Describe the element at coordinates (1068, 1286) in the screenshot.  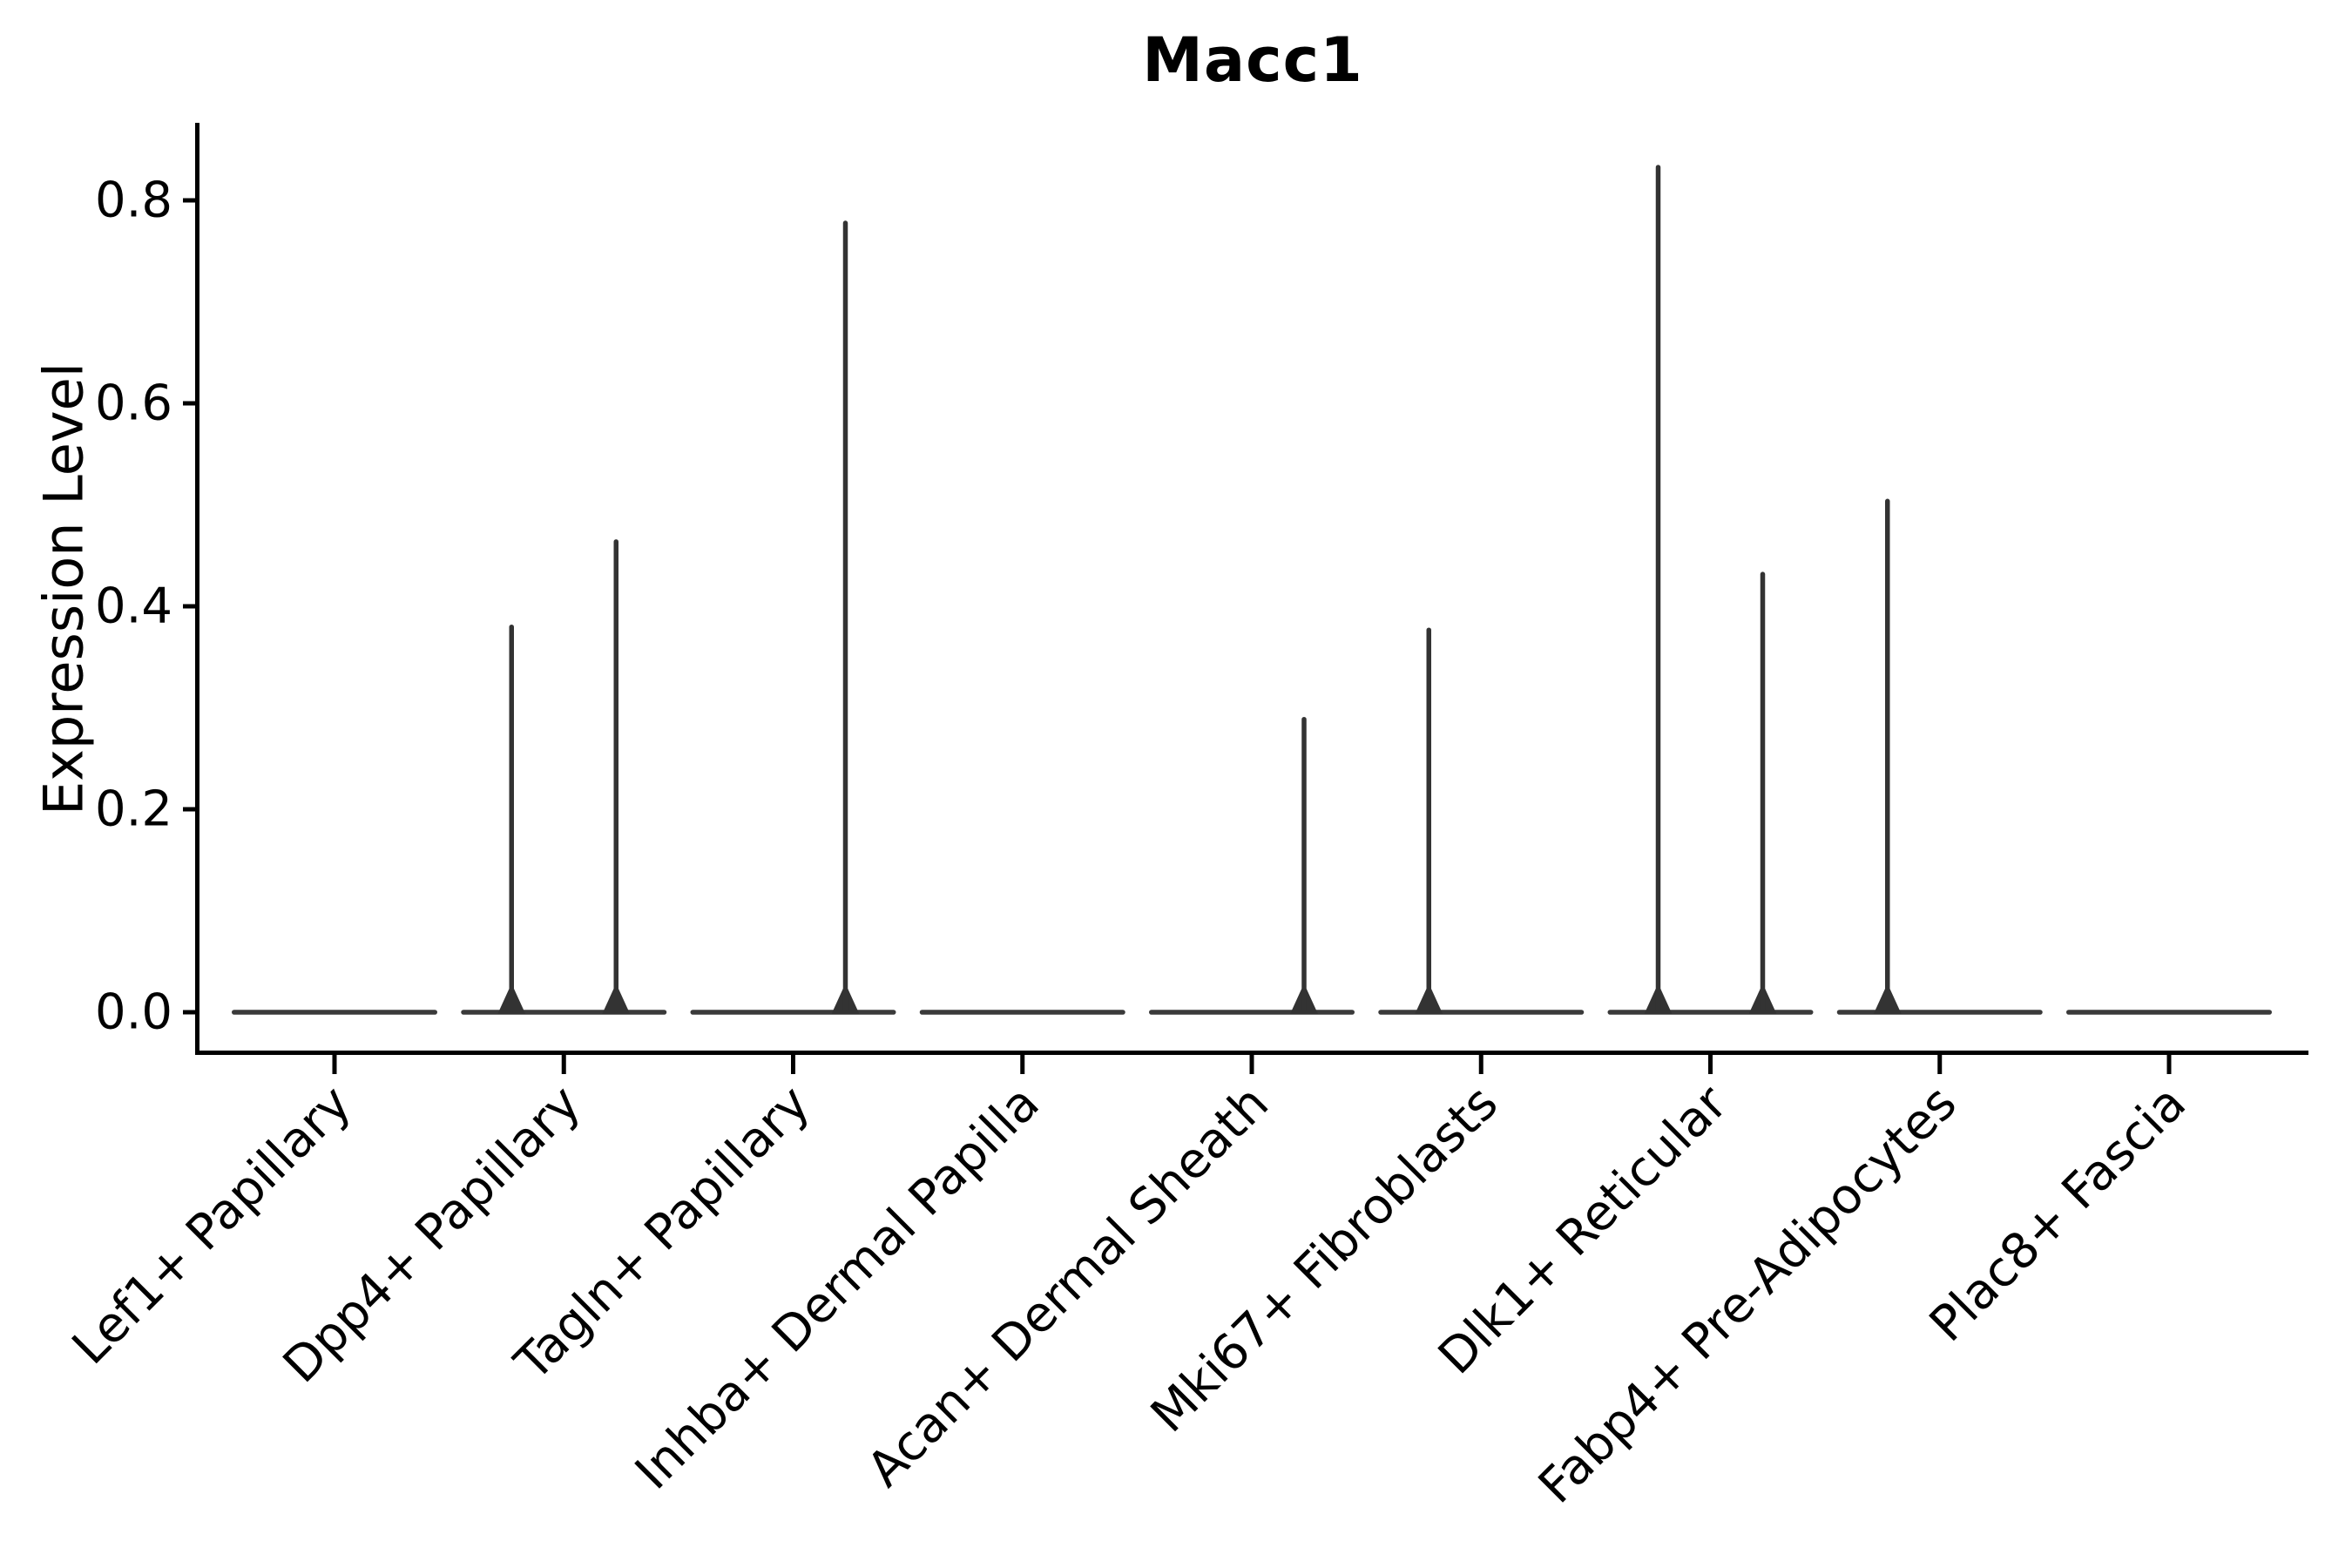
I see `x-axis-tick-label: Acan+ Dermal Sheath` at that location.